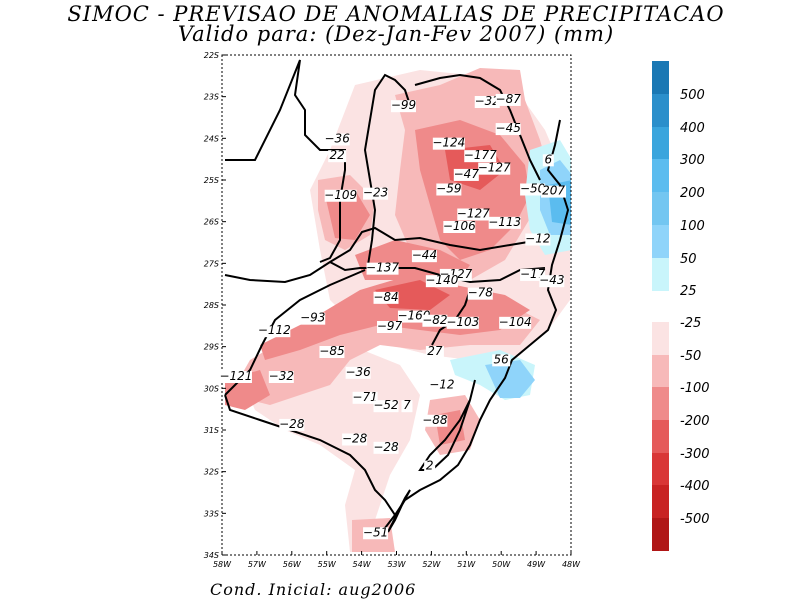  What do you see at coordinates (385, 297) in the screenshot?
I see `contour-label: −84` at bounding box center [385, 297].